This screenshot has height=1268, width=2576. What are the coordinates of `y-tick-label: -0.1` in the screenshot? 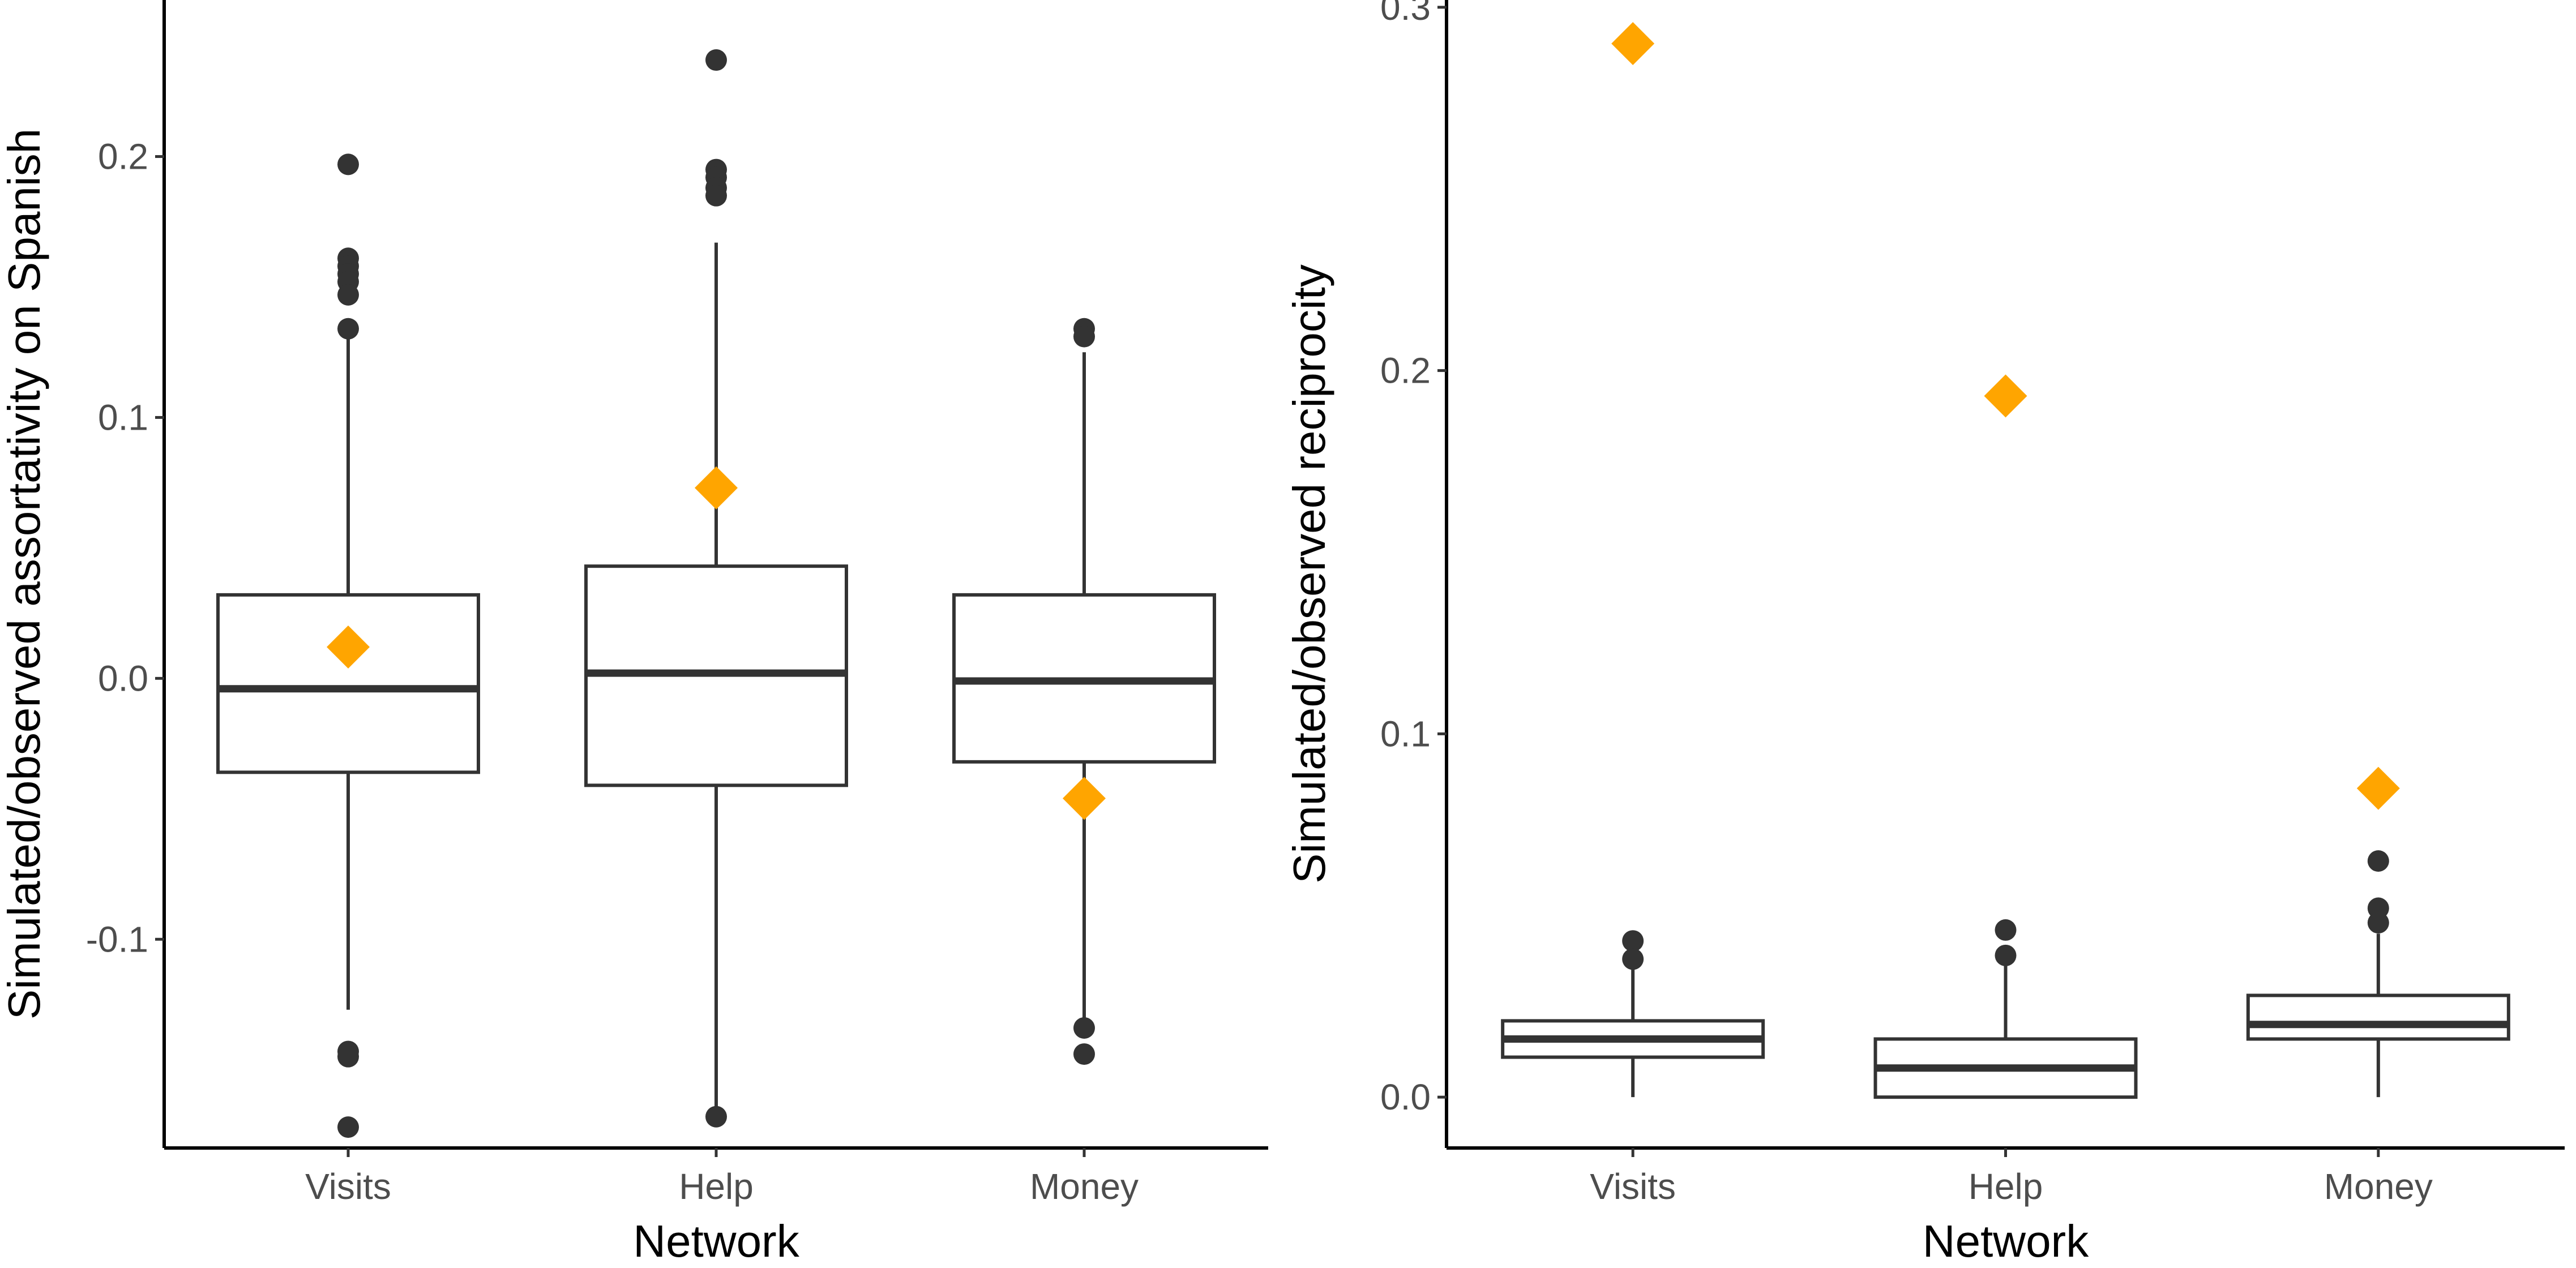 It's located at (117, 939).